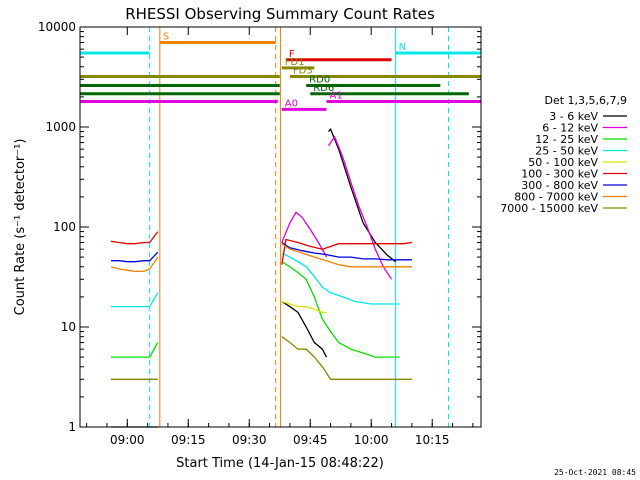  I want to click on series-25-50-kev, so click(255, 280).